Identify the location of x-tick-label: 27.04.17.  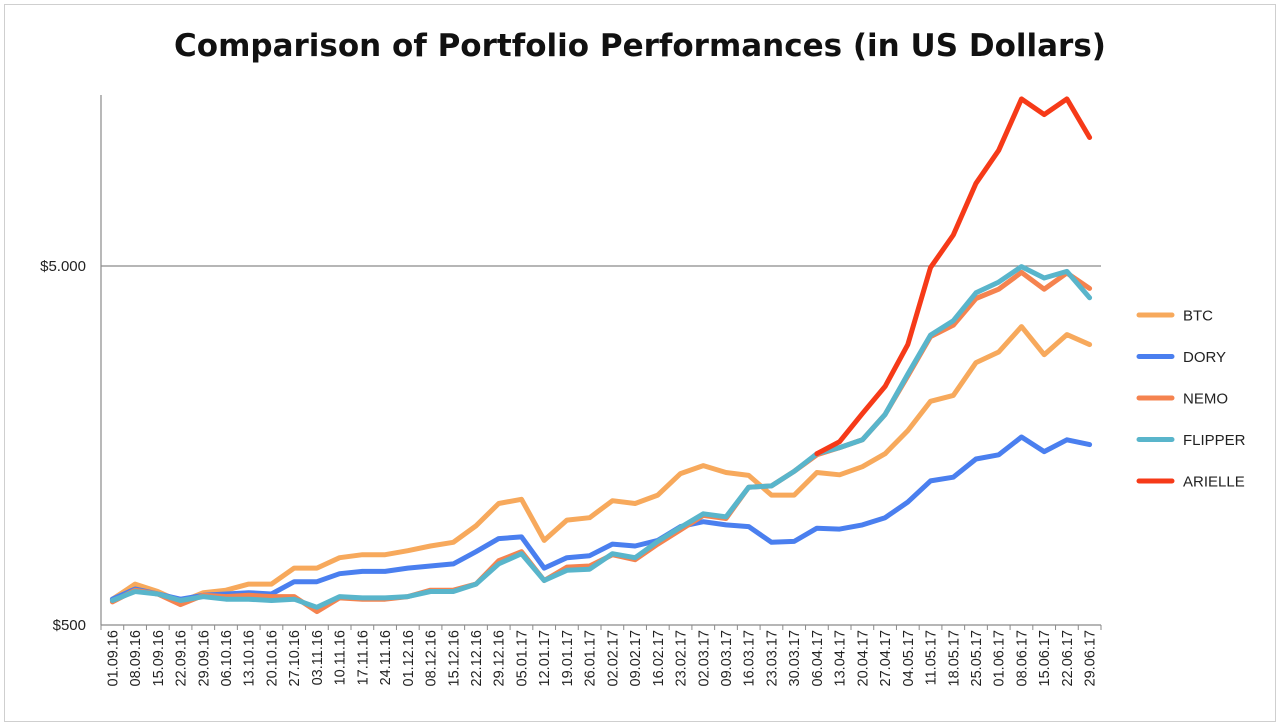
(886, 658).